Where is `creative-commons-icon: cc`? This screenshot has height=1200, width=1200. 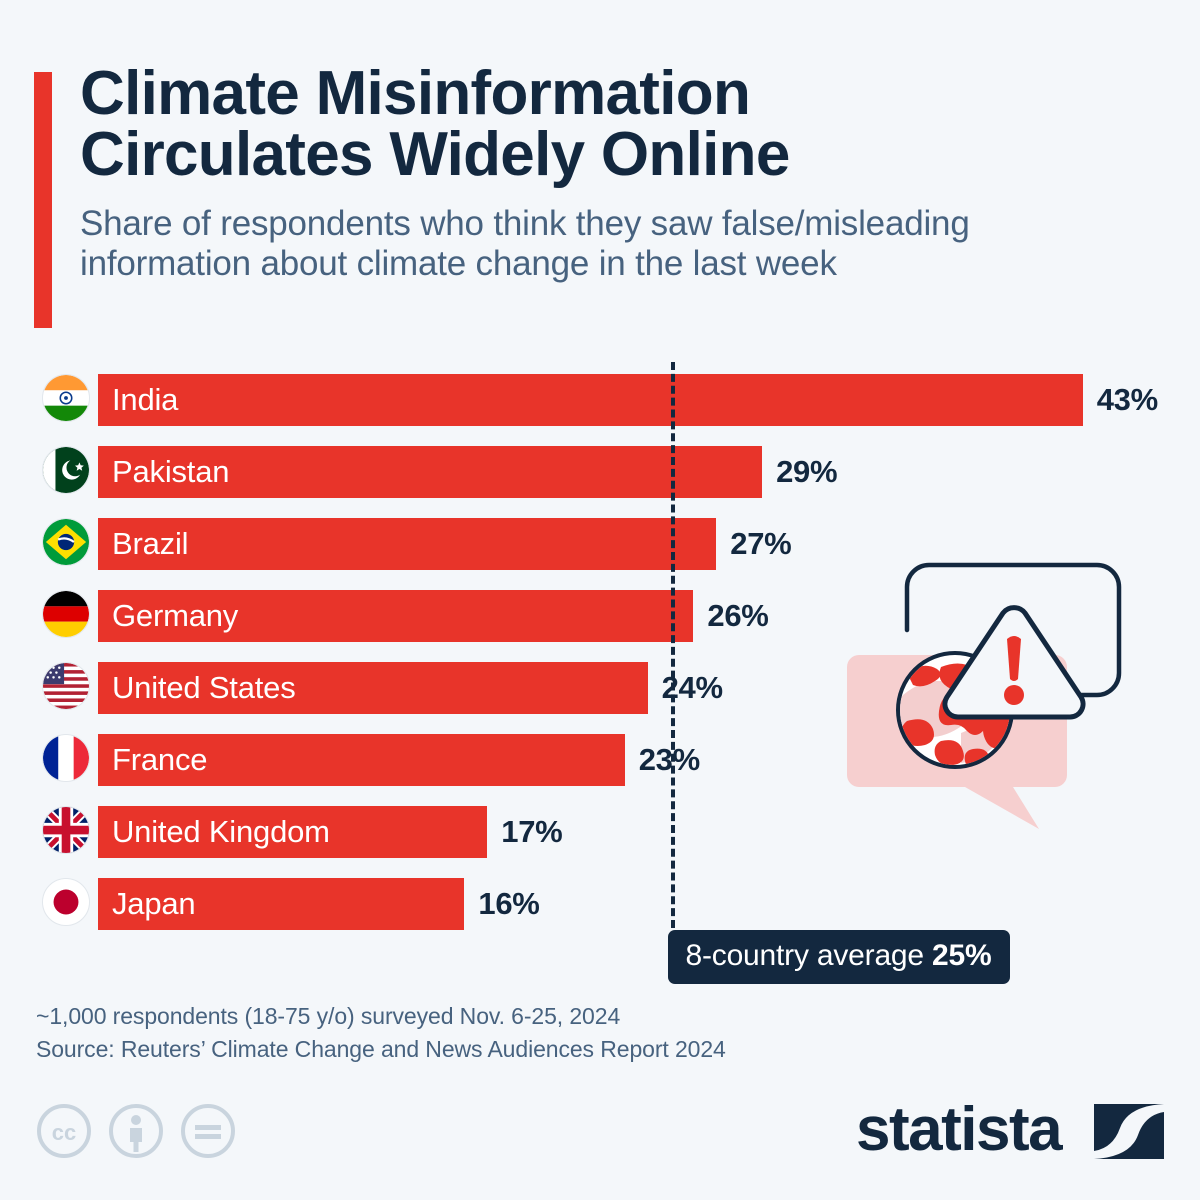 creative-commons-icon: cc is located at coordinates (64, 1131).